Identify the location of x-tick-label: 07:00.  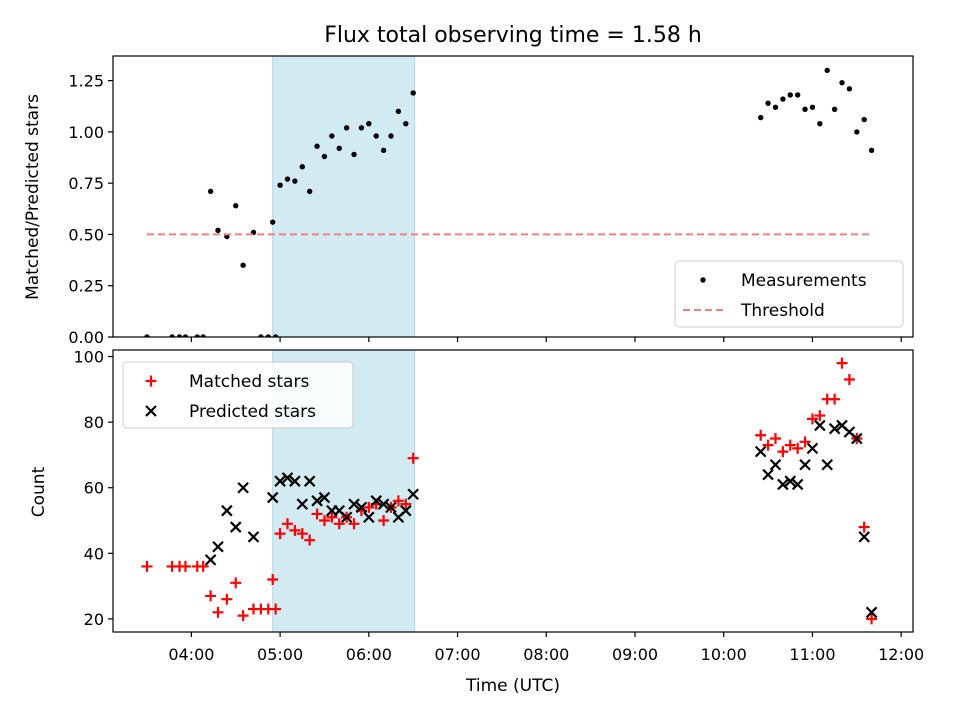
(457, 654).